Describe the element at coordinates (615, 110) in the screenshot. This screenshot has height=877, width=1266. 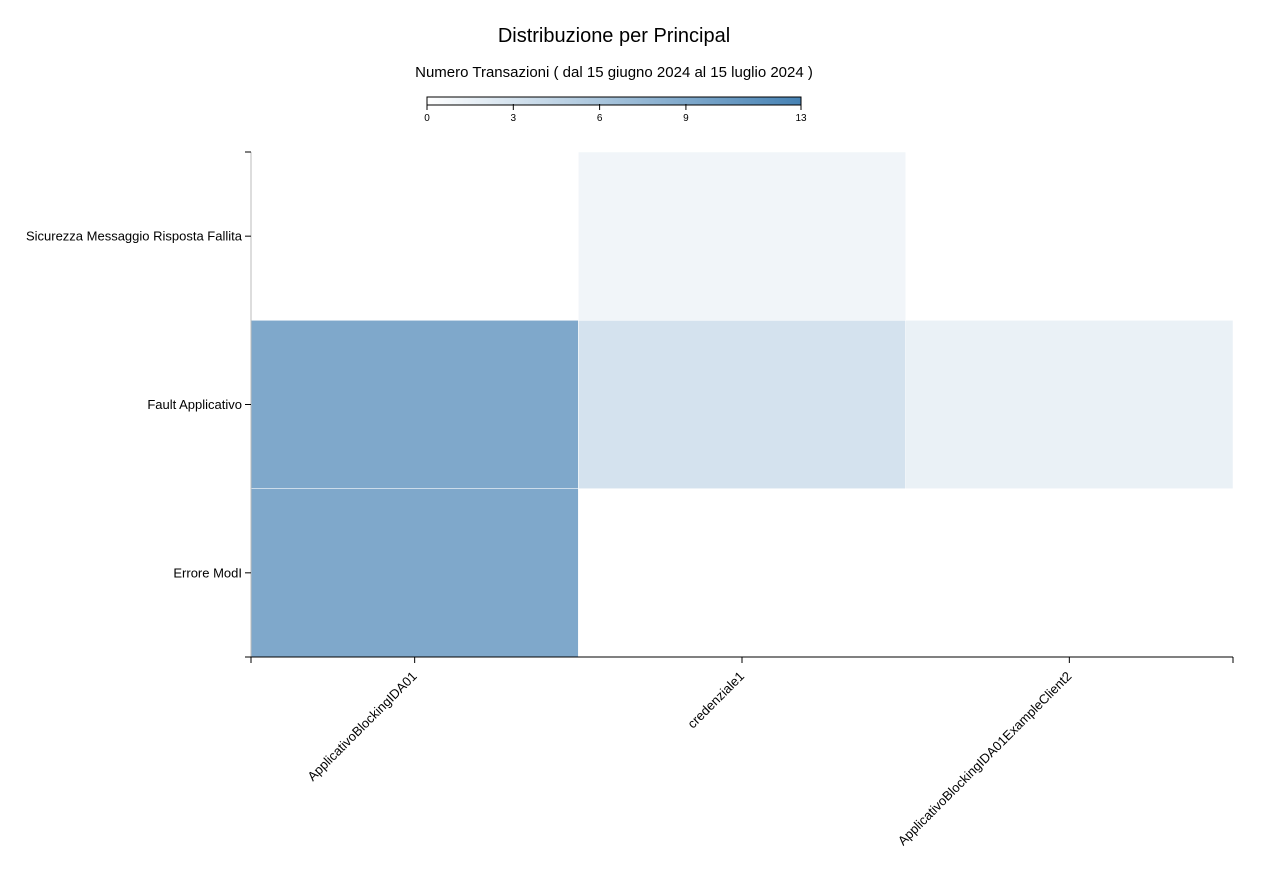
I see `color-legend: 0 3 6 9 13` at that location.